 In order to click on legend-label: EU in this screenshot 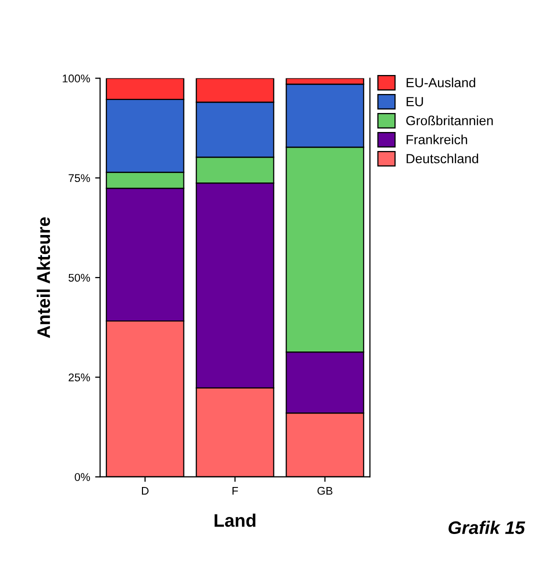, I will do `click(414, 101)`.